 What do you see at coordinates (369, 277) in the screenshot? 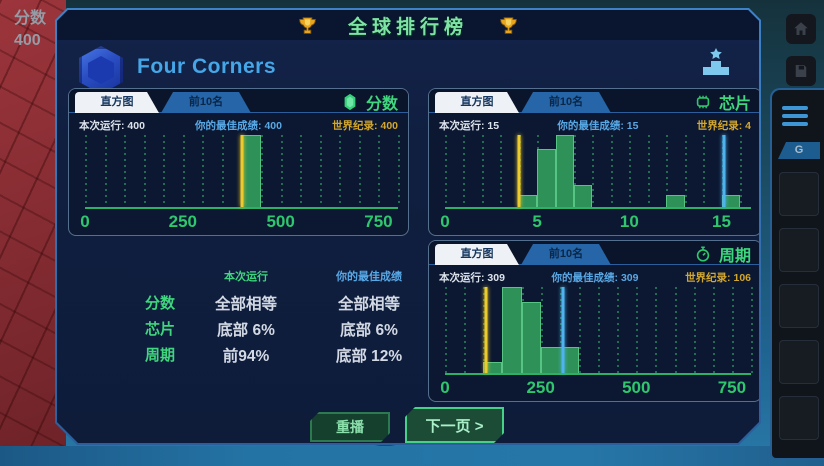
I see `summary-col-best: 你的最佳成绩` at bounding box center [369, 277].